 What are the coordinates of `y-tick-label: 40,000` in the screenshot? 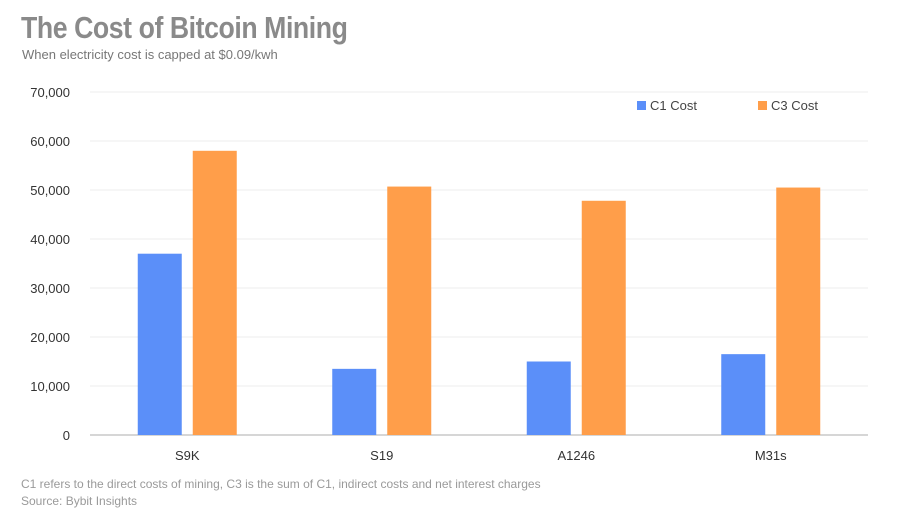 It's located at (50, 239).